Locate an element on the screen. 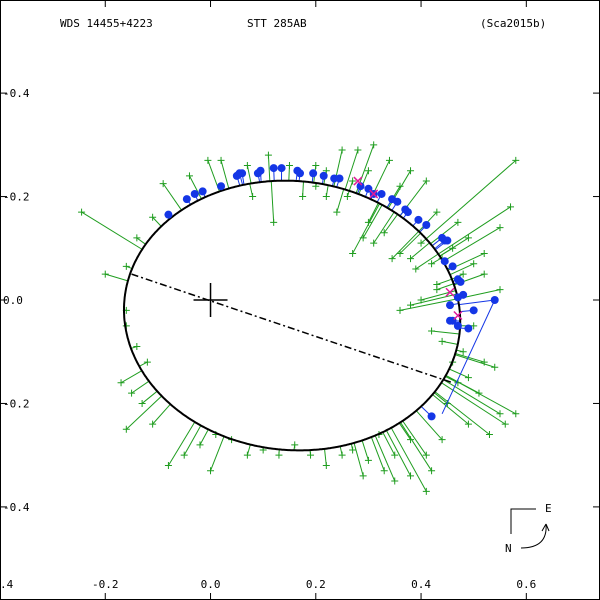  compass: E N is located at coordinates (528, 528).